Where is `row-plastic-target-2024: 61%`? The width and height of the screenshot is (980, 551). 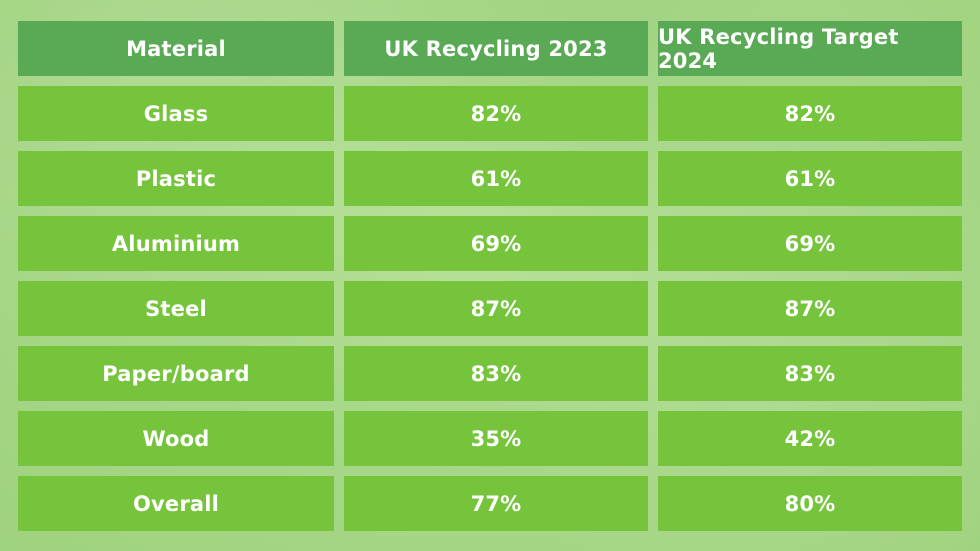
row-plastic-target-2024: 61% is located at coordinates (810, 178).